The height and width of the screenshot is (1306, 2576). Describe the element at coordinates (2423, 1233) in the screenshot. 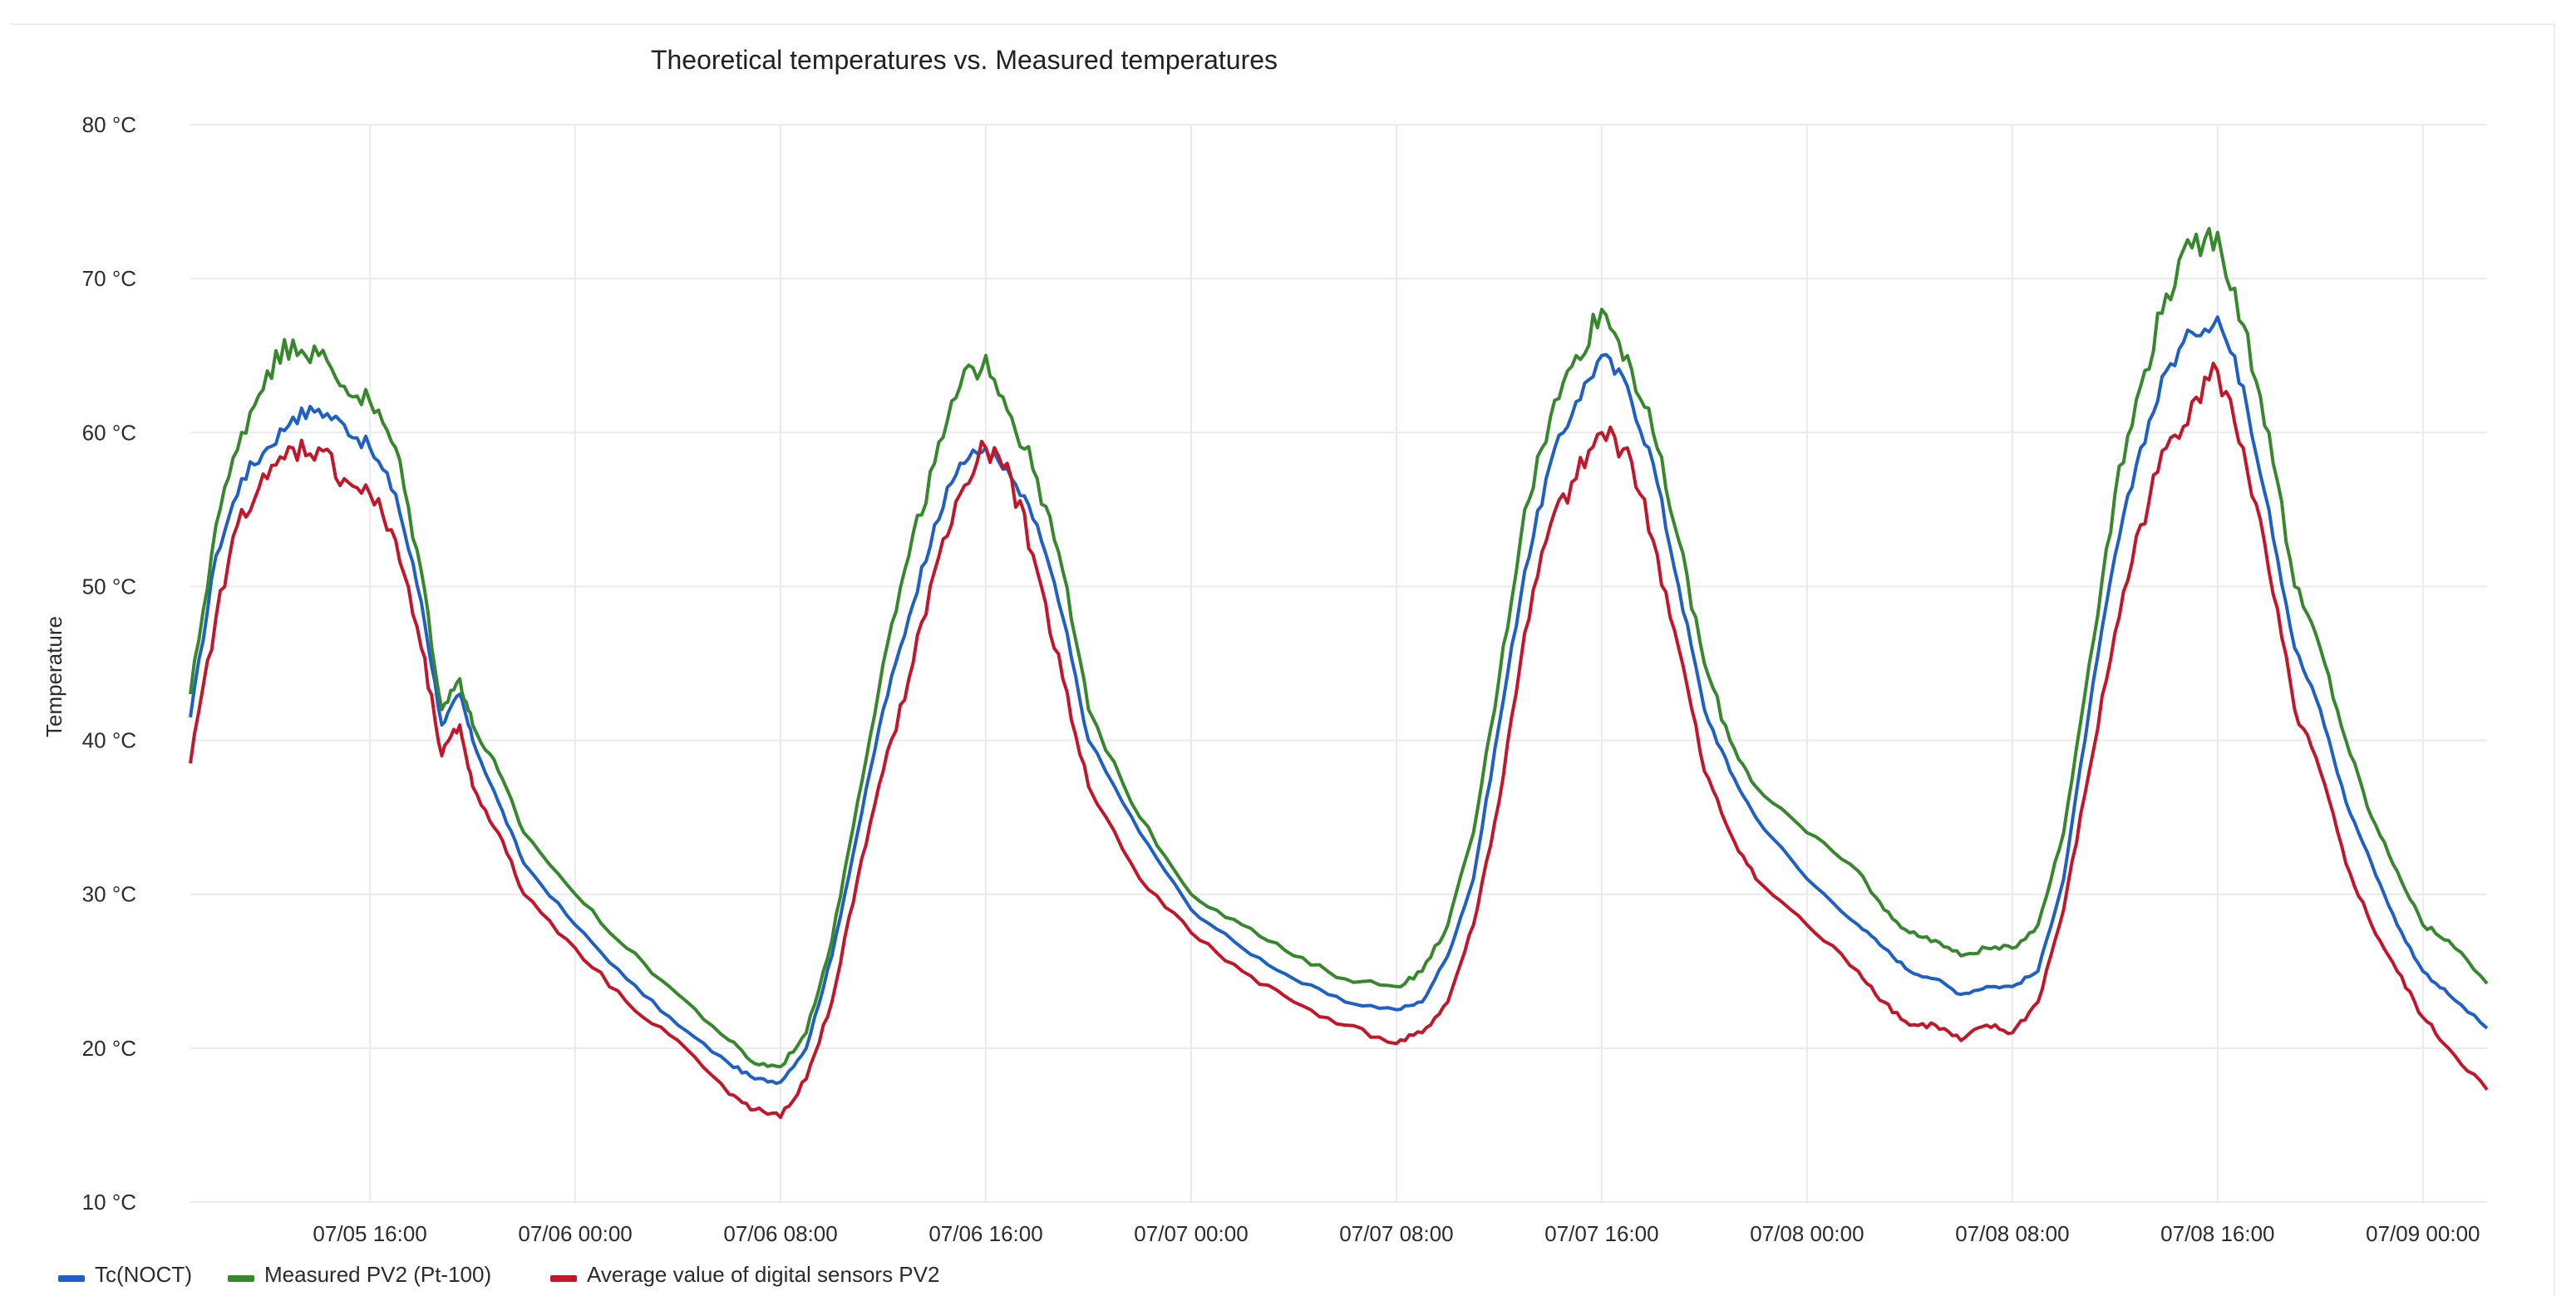

I see `x-tick-label: 07/09 00:00` at that location.